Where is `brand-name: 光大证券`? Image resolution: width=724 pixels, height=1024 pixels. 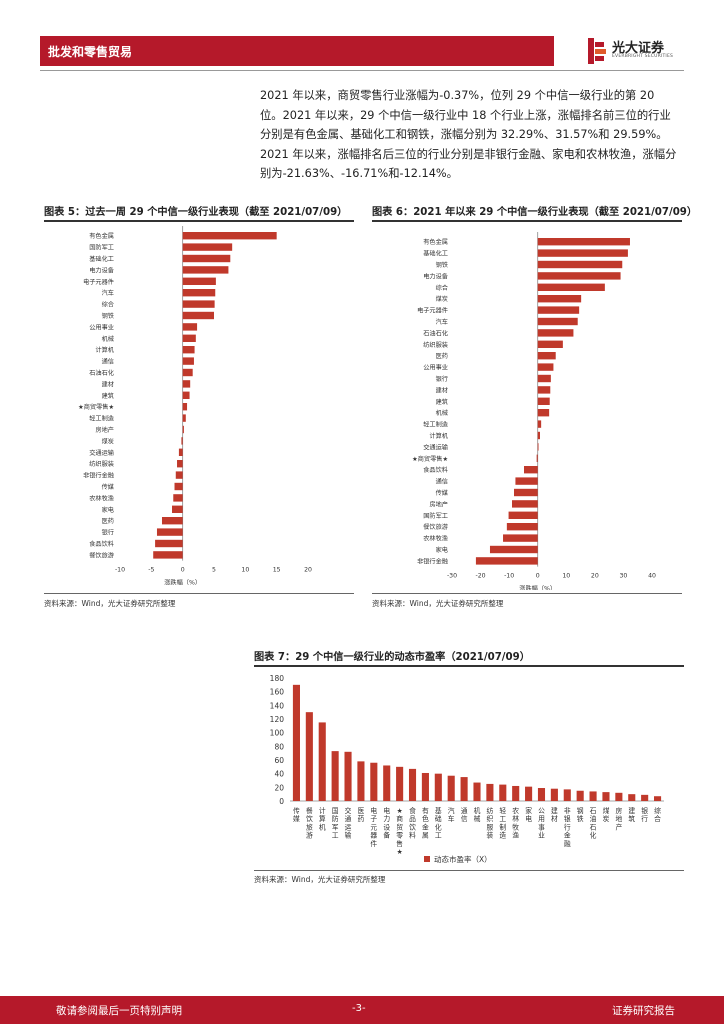
brand-name: 光大证券 is located at coordinates (638, 48).